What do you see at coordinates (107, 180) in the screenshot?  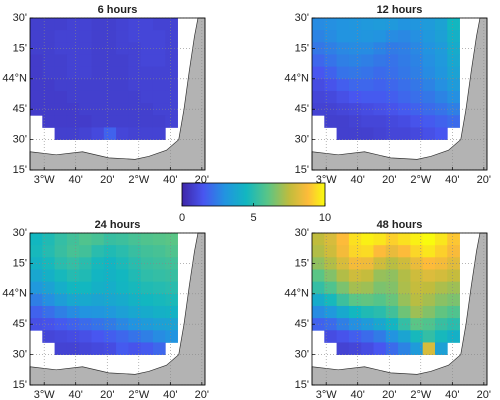 I see `x-tick-label: 20'` at bounding box center [107, 180].